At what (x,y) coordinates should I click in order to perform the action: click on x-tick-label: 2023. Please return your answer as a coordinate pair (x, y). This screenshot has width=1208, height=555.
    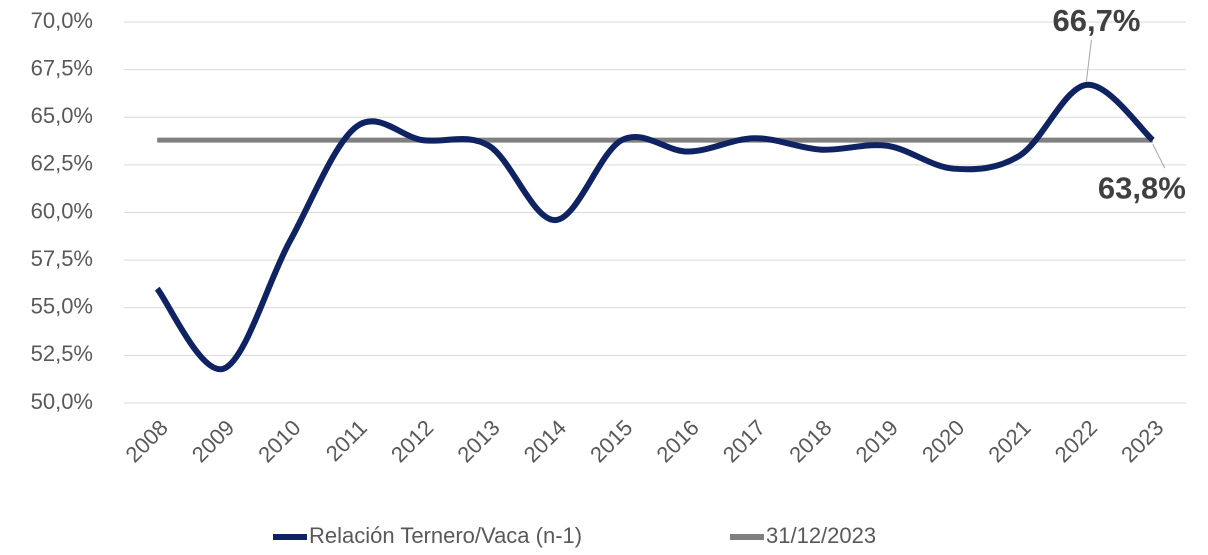
    Looking at the image, I should click on (1142, 441).